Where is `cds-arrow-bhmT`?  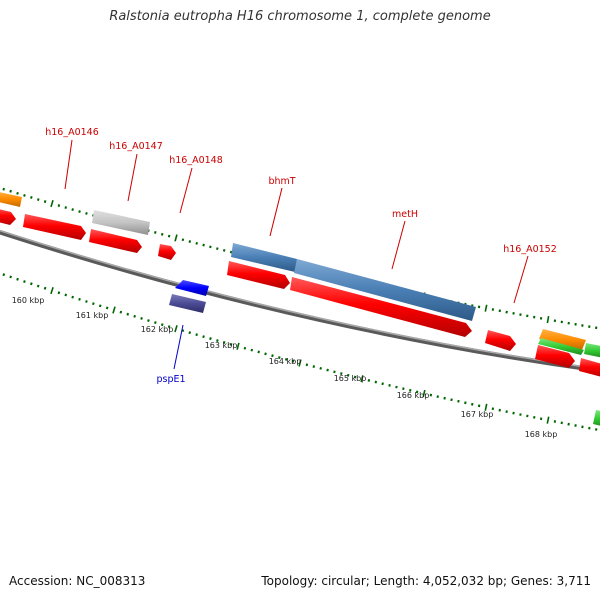
cds-arrow-bhmT is located at coordinates (258, 275).